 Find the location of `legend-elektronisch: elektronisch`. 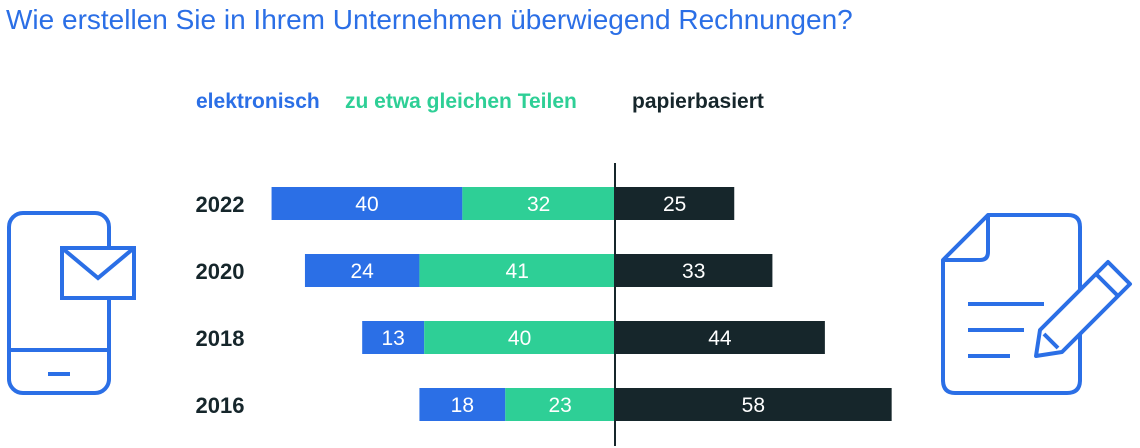

legend-elektronisch: elektronisch is located at coordinates (258, 101).